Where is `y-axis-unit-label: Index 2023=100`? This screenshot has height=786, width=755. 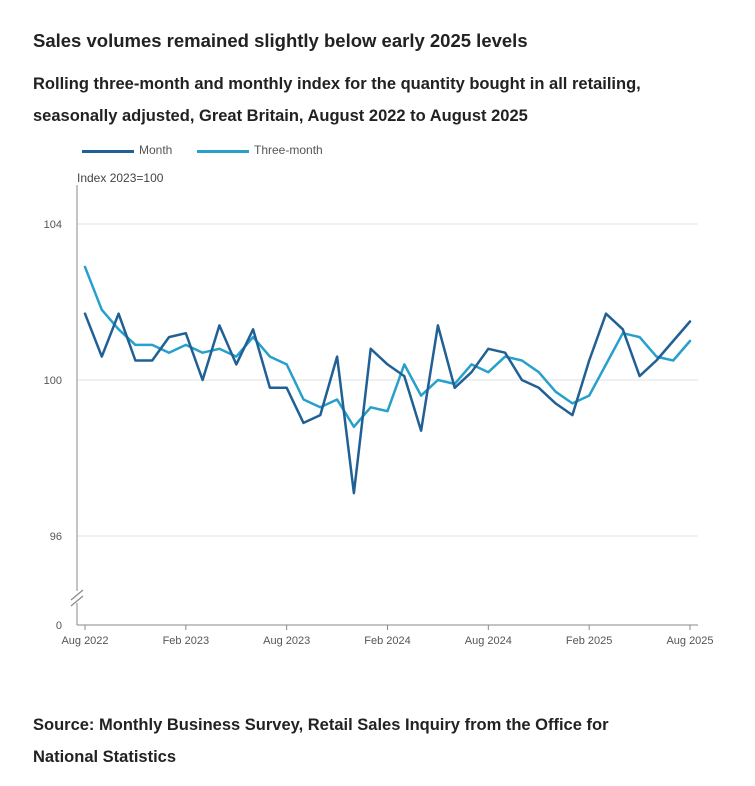
y-axis-unit-label: Index 2023=100 is located at coordinates (120, 178).